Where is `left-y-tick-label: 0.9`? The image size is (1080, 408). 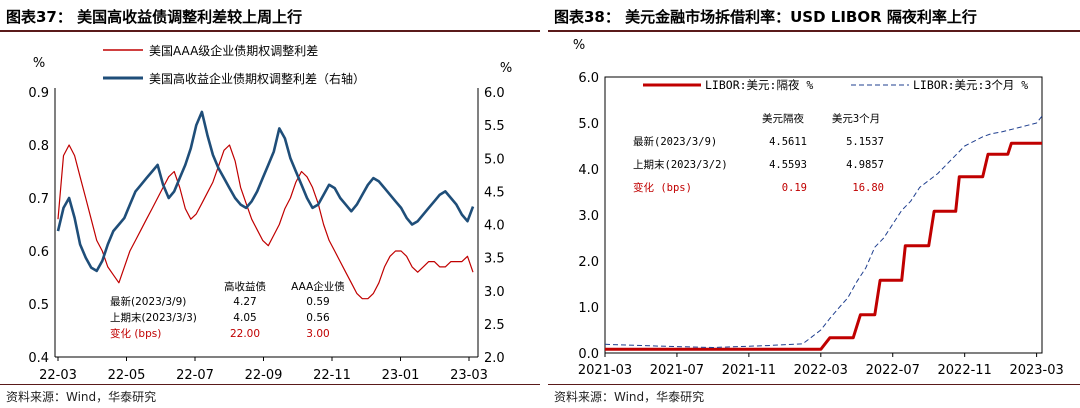
left-y-tick-label: 0.9 is located at coordinates (38, 93).